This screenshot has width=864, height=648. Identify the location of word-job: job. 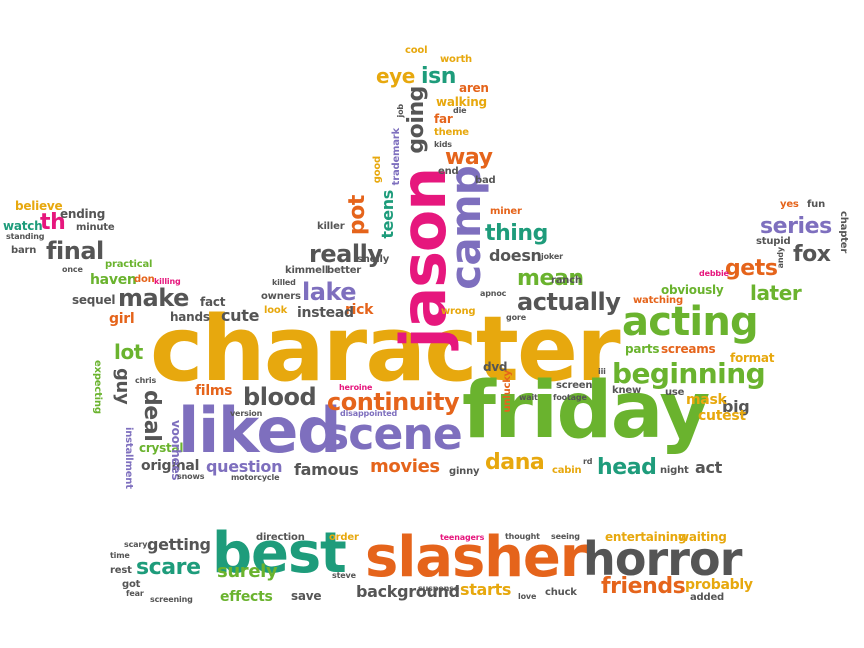
(400, 111).